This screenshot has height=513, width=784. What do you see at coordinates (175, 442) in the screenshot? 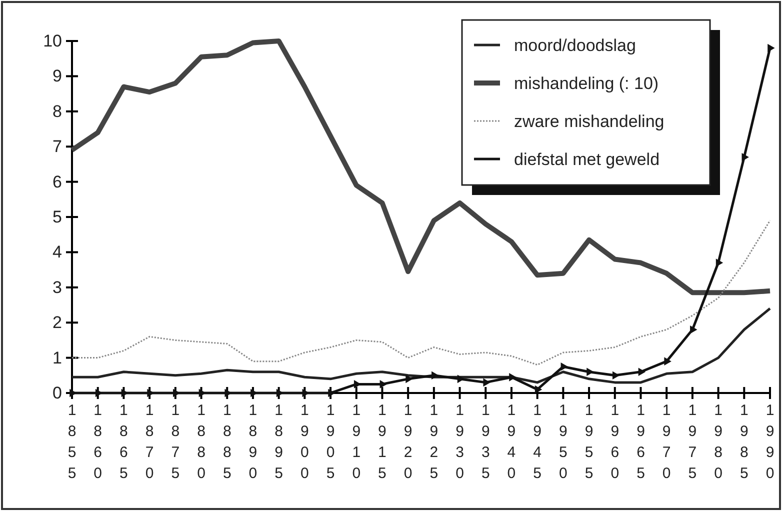
I see `x-tick-label: 1875` at bounding box center [175, 442].